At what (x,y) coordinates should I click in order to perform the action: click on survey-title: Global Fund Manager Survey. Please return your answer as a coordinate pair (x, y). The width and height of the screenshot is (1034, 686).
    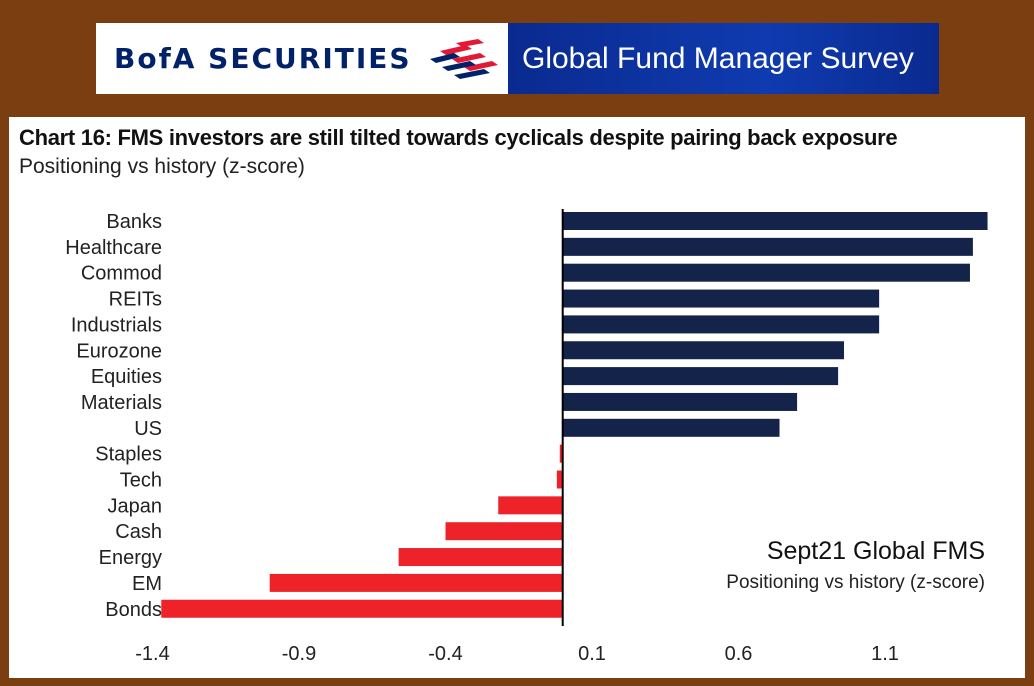
    Looking at the image, I should click on (718, 58).